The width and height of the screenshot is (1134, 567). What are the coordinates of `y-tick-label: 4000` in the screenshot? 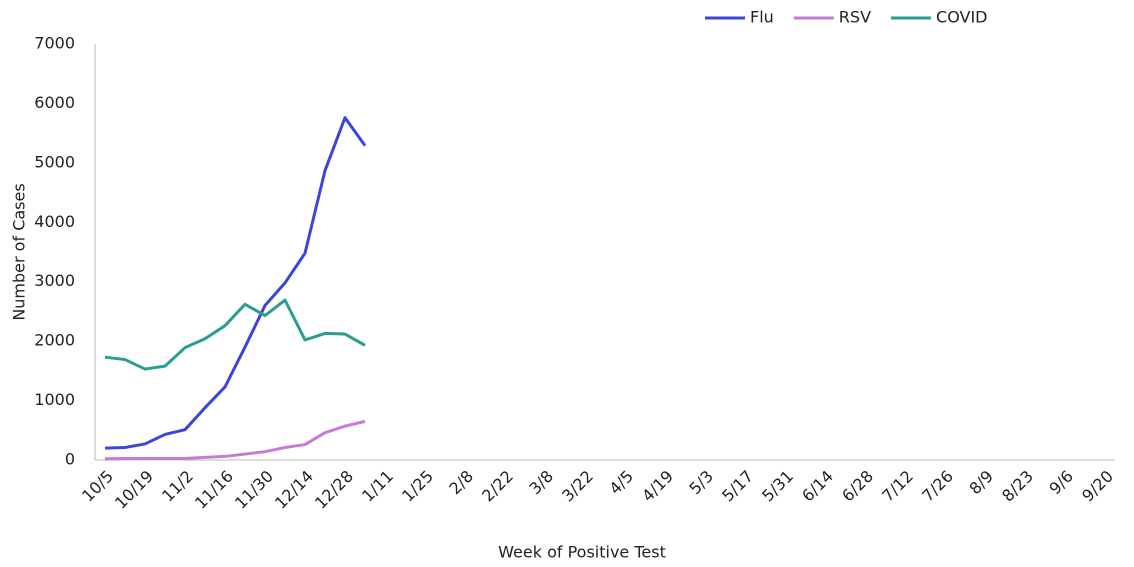 It's located at (54, 221).